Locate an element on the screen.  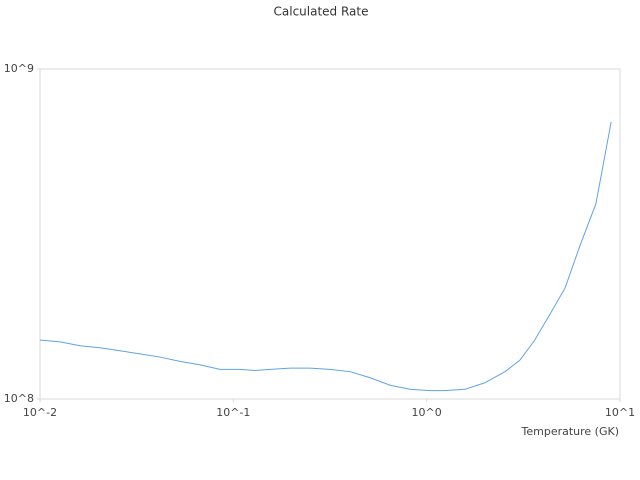
chart-title: Calculated Rate is located at coordinates (321, 12).